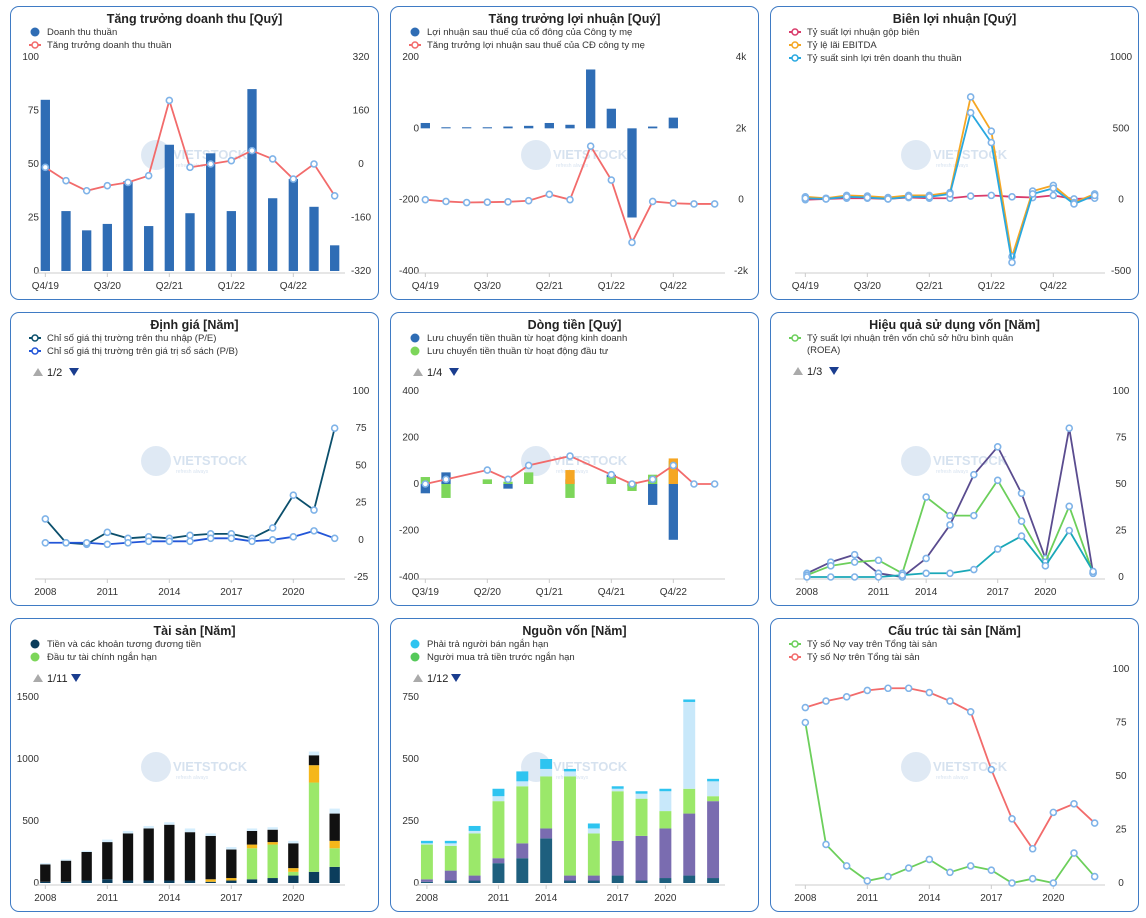  Describe the element at coordinates (854, 657) in the screenshot. I see `legend-item: Tỷ số Nợ trên Tổng tài sản` at that location.